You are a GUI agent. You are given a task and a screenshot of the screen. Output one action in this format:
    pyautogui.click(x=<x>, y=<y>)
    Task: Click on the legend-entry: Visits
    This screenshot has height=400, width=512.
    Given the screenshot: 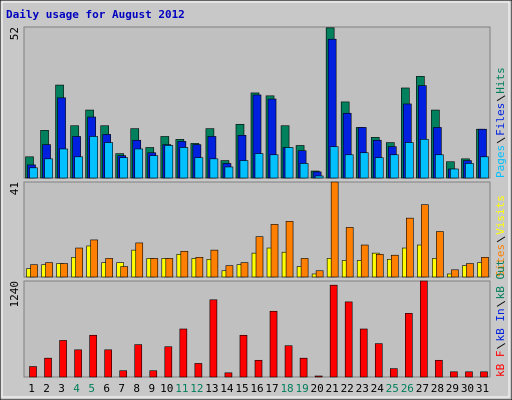 What is the action you would take?
    pyautogui.click(x=500, y=215)
    